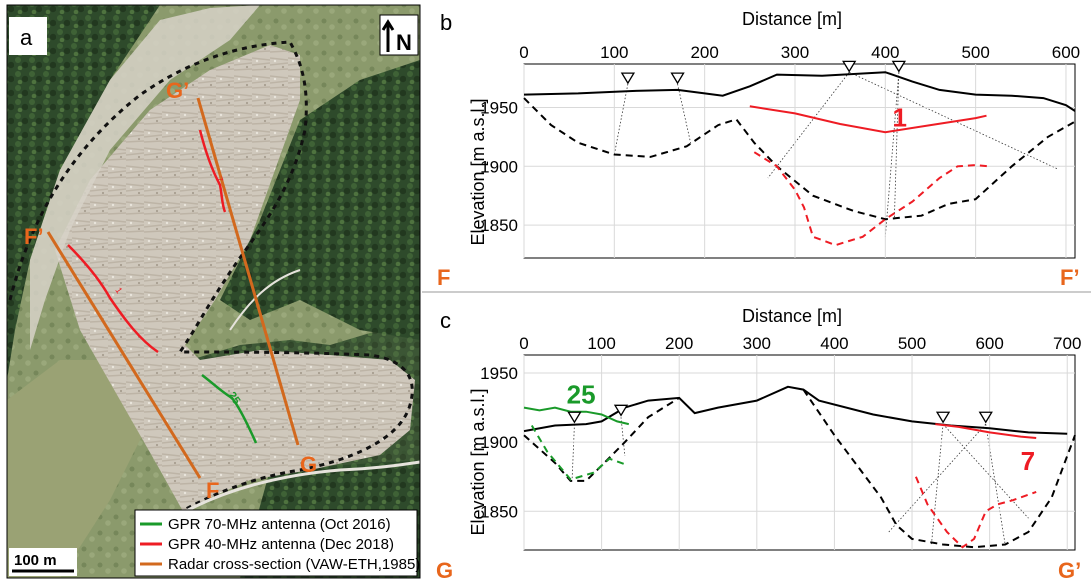 This screenshot has width=1091, height=580. I want to click on panel-a-letter: a, so click(26, 37).